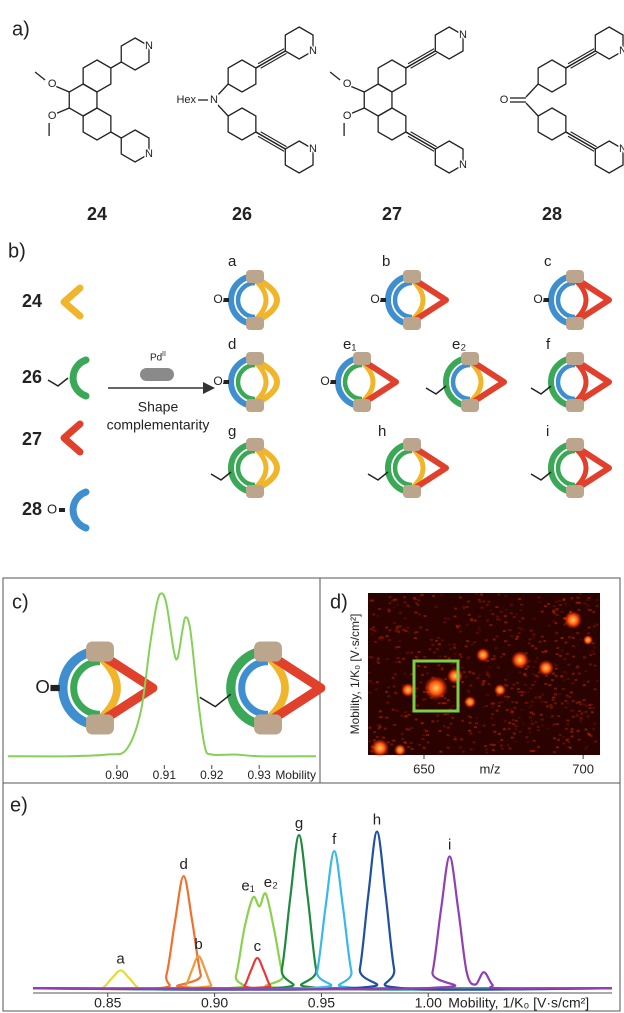 This screenshot has height=1013, width=624. Describe the element at coordinates (232, 344) in the screenshot. I see `cage-label: d` at that location.